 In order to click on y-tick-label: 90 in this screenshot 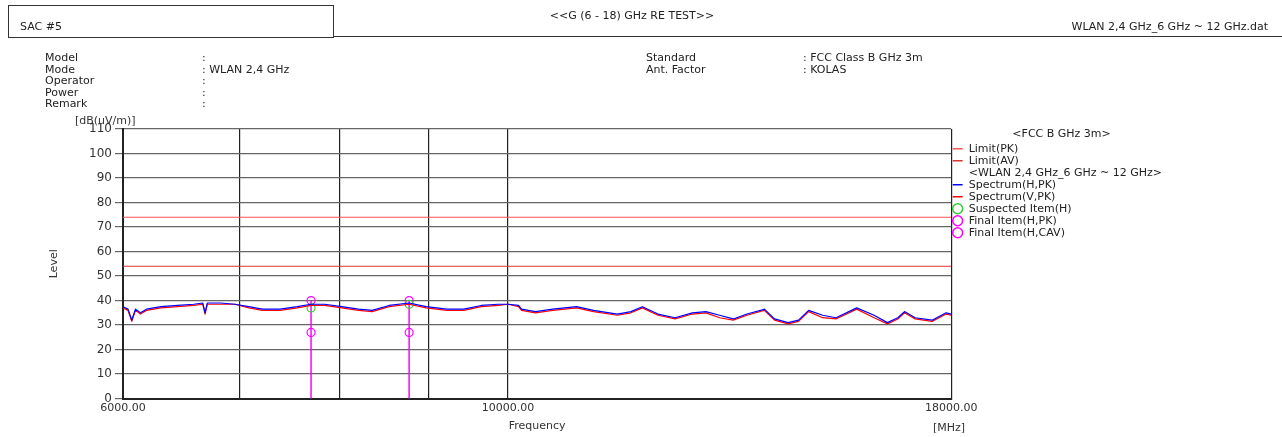, I will do `click(104, 177)`.